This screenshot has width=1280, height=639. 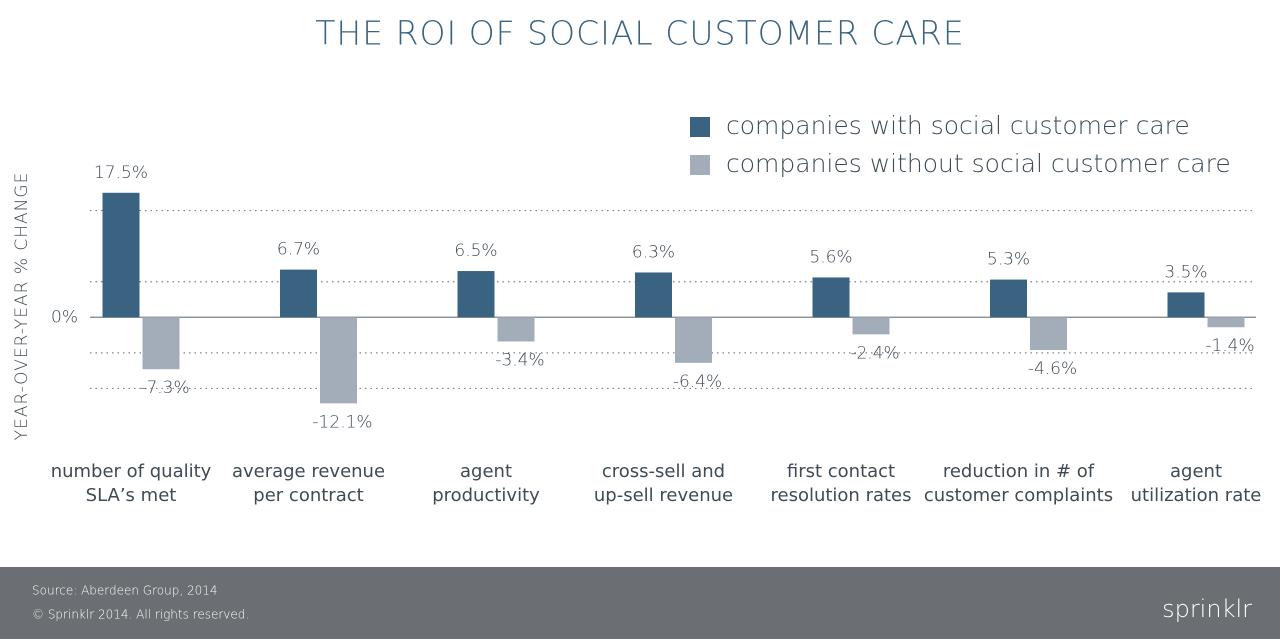 I want to click on y-tick-label: 0%, so click(x=64, y=317).